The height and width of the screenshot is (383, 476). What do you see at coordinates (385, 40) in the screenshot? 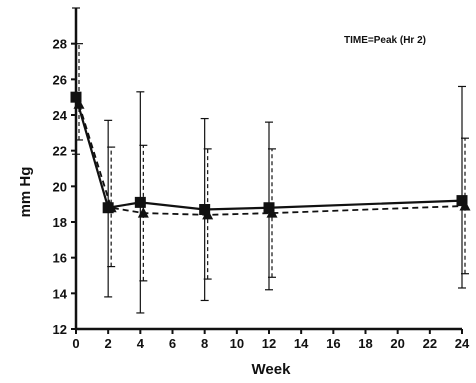
I see `chart-annotation: TIME=Peak (Hr 2)` at bounding box center [385, 40].